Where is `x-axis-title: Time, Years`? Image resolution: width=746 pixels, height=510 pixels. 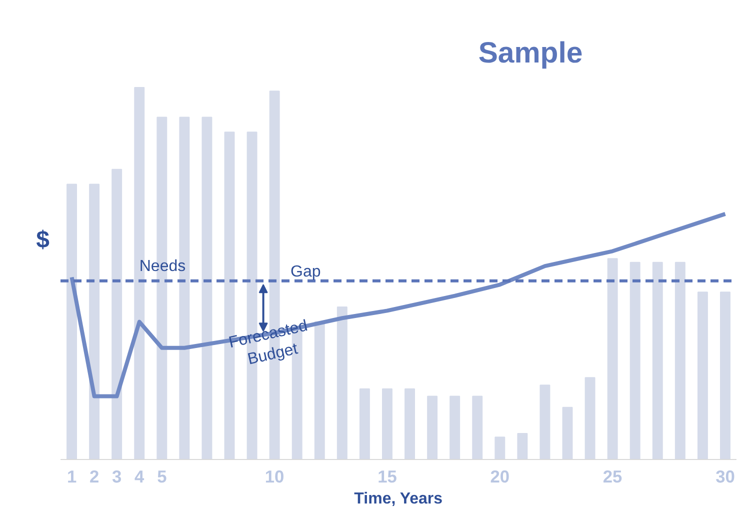 x-axis-title: Time, Years is located at coordinates (398, 499).